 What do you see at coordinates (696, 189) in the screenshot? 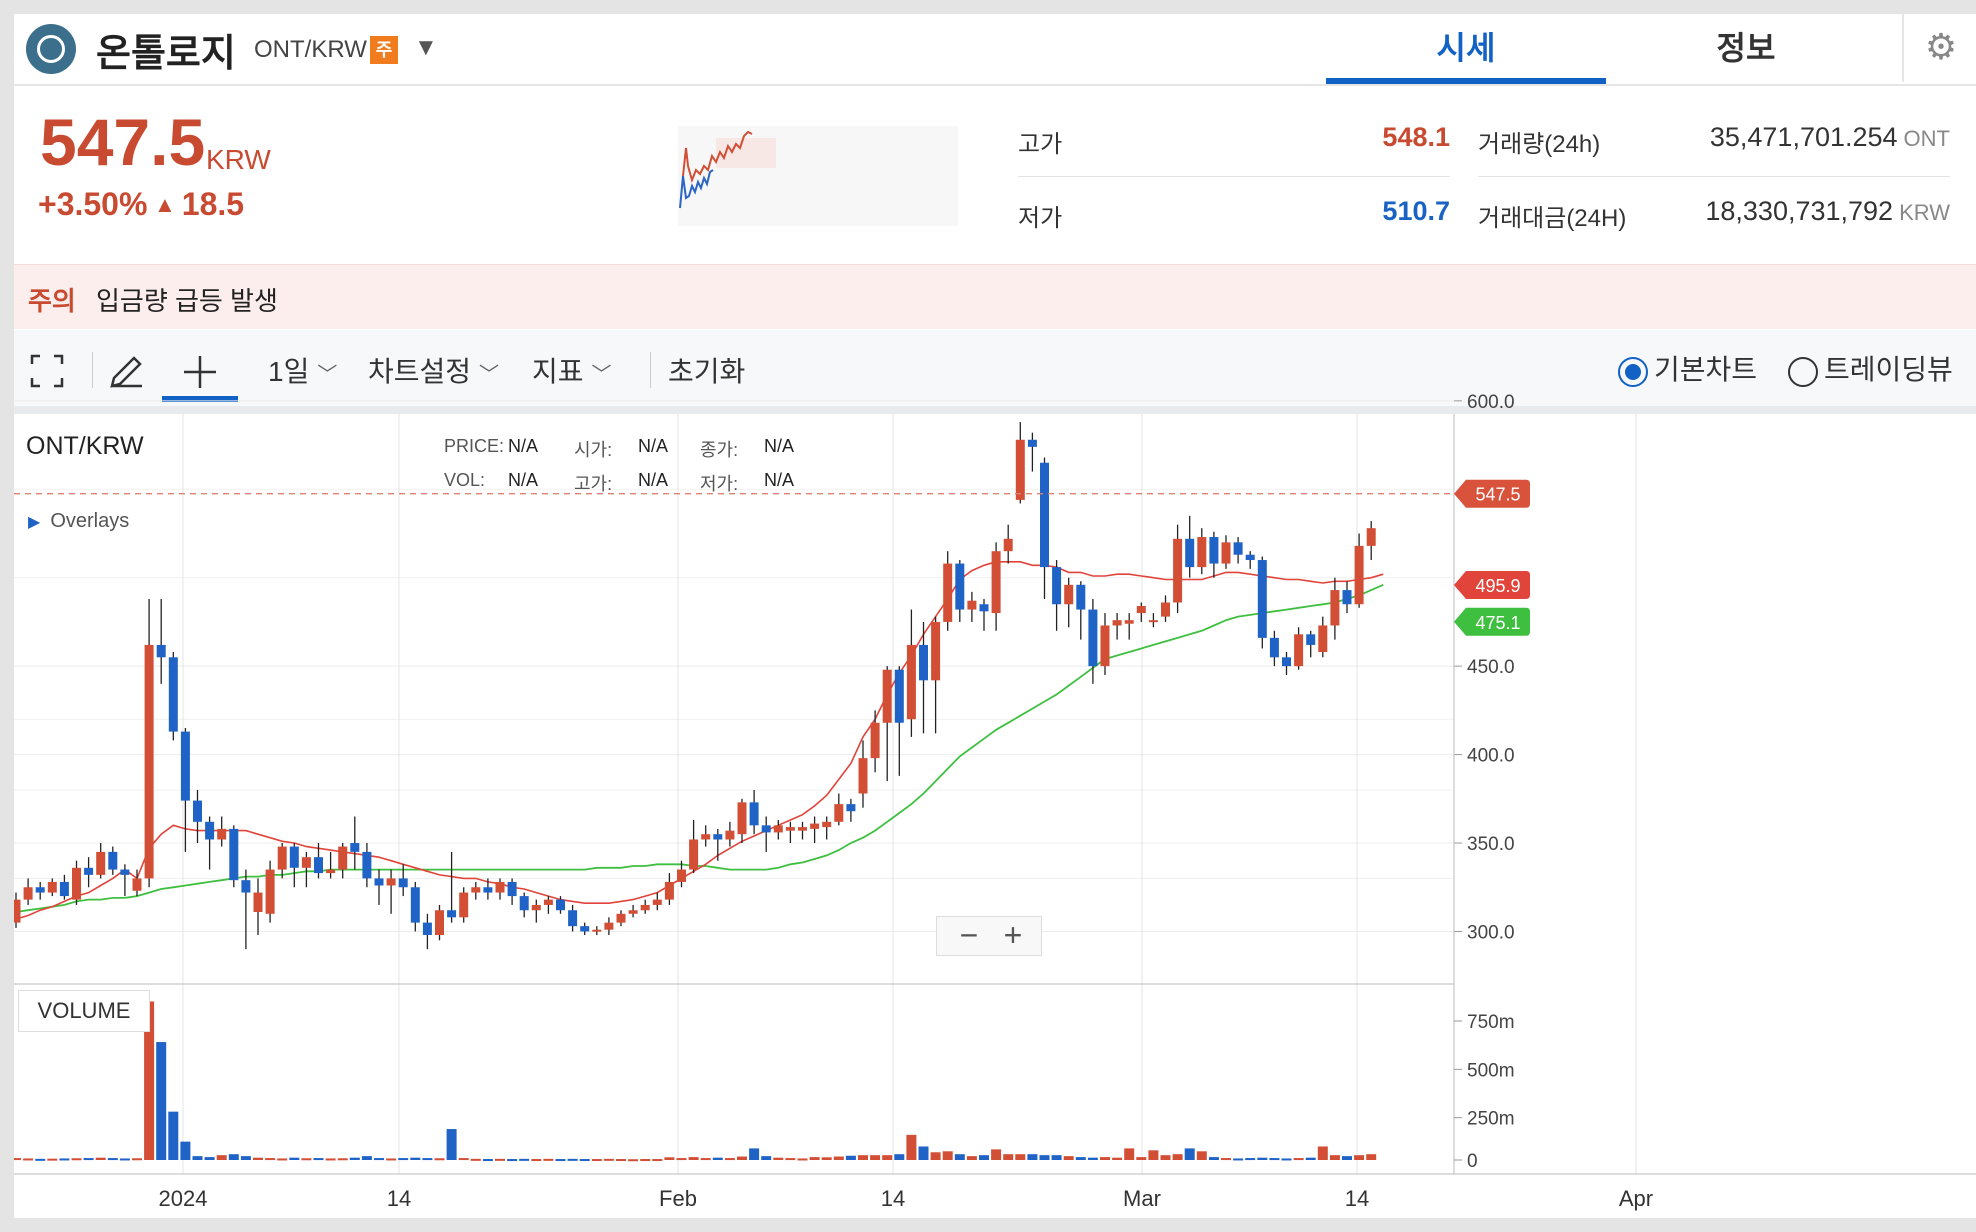
I see `sparkline-down-segment` at bounding box center [696, 189].